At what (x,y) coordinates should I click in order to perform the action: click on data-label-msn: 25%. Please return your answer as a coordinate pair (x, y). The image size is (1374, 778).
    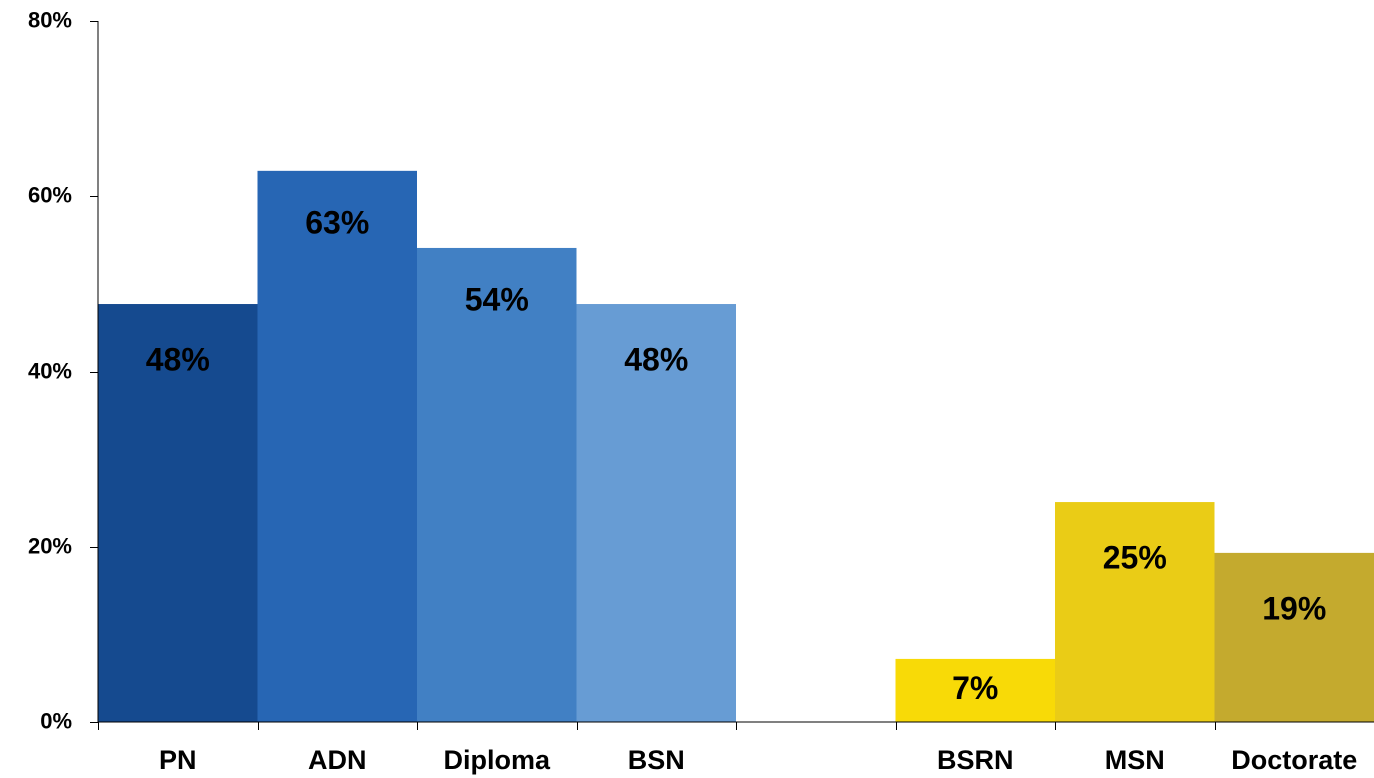
    Looking at the image, I should click on (1135, 558).